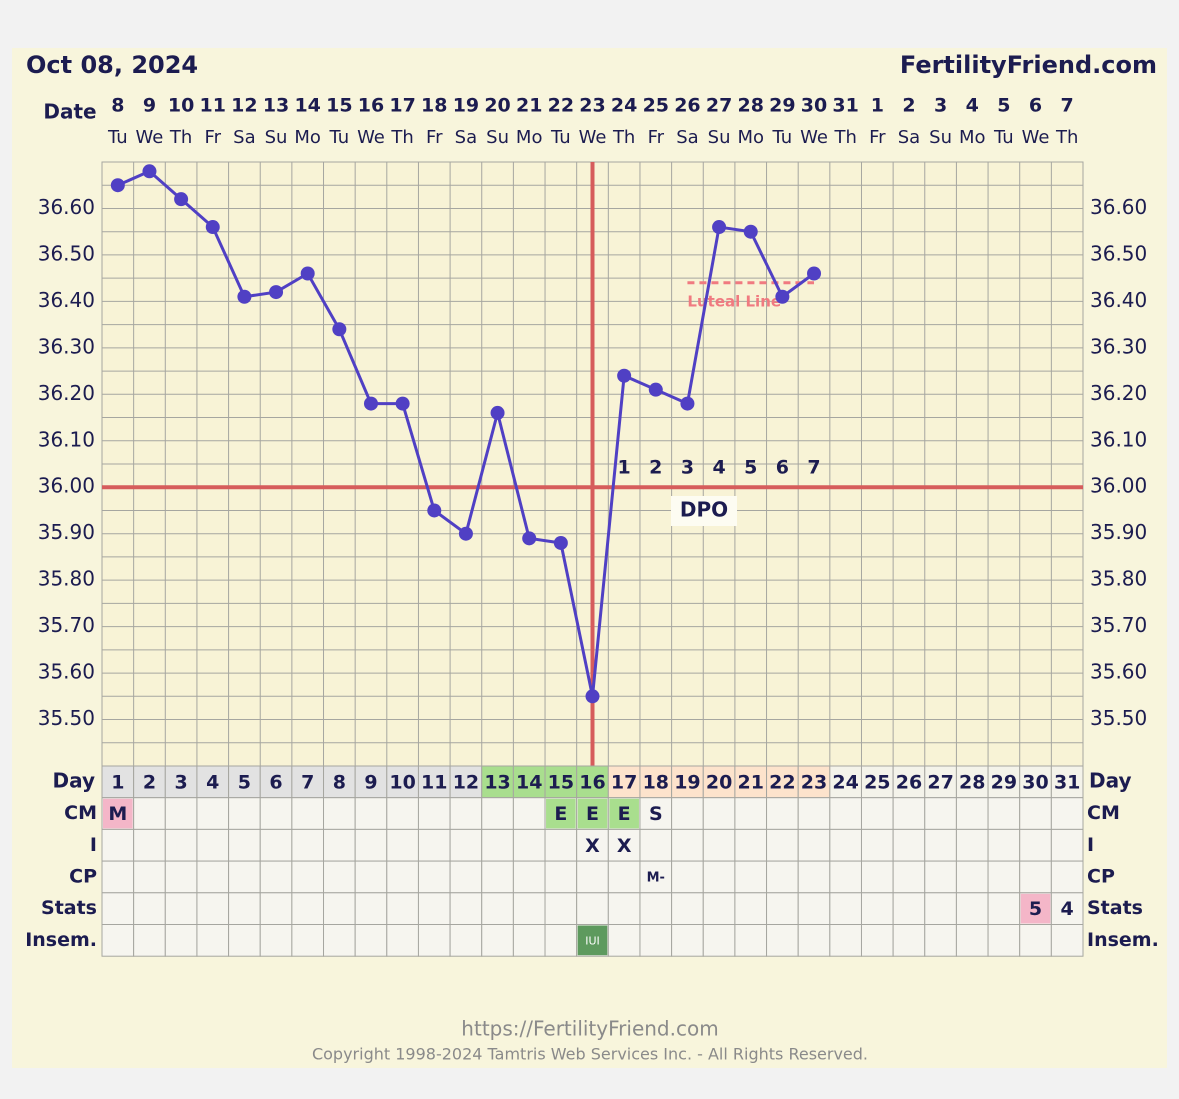 Image resolution: width=1179 pixels, height=1099 pixels. Describe the element at coordinates (1118, 625) in the screenshot. I see `y-tick-label-right: 35.70` at that location.